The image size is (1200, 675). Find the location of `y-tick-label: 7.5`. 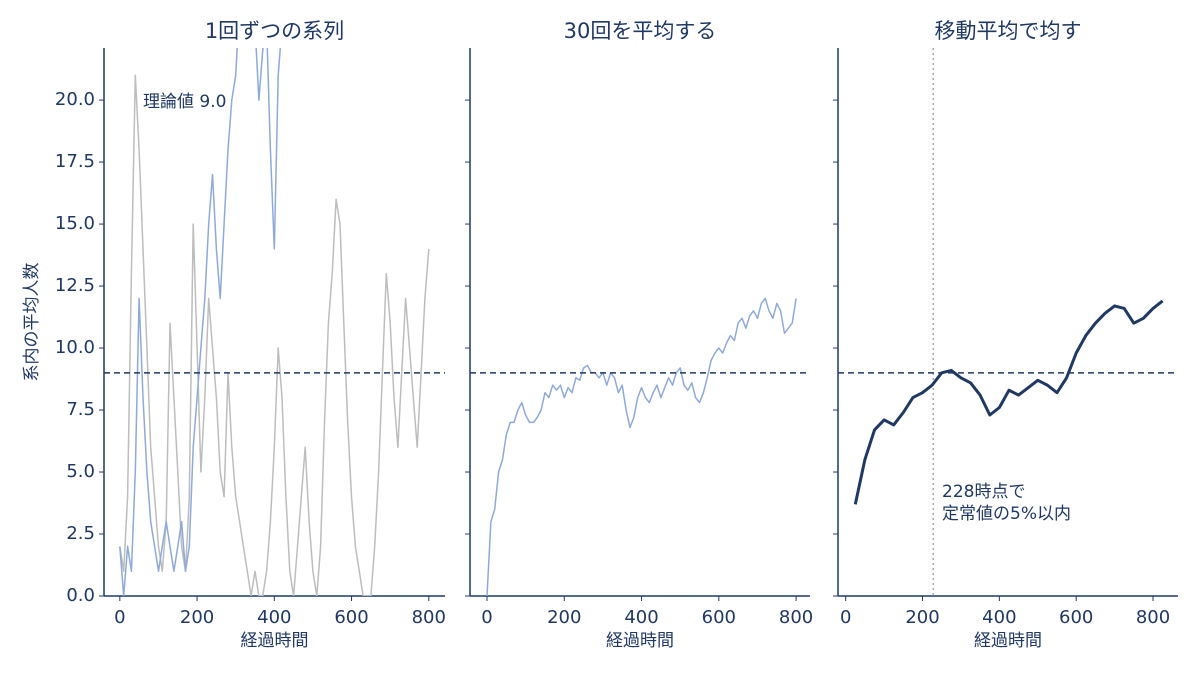

y-tick-label: 7.5 is located at coordinates (80, 409).